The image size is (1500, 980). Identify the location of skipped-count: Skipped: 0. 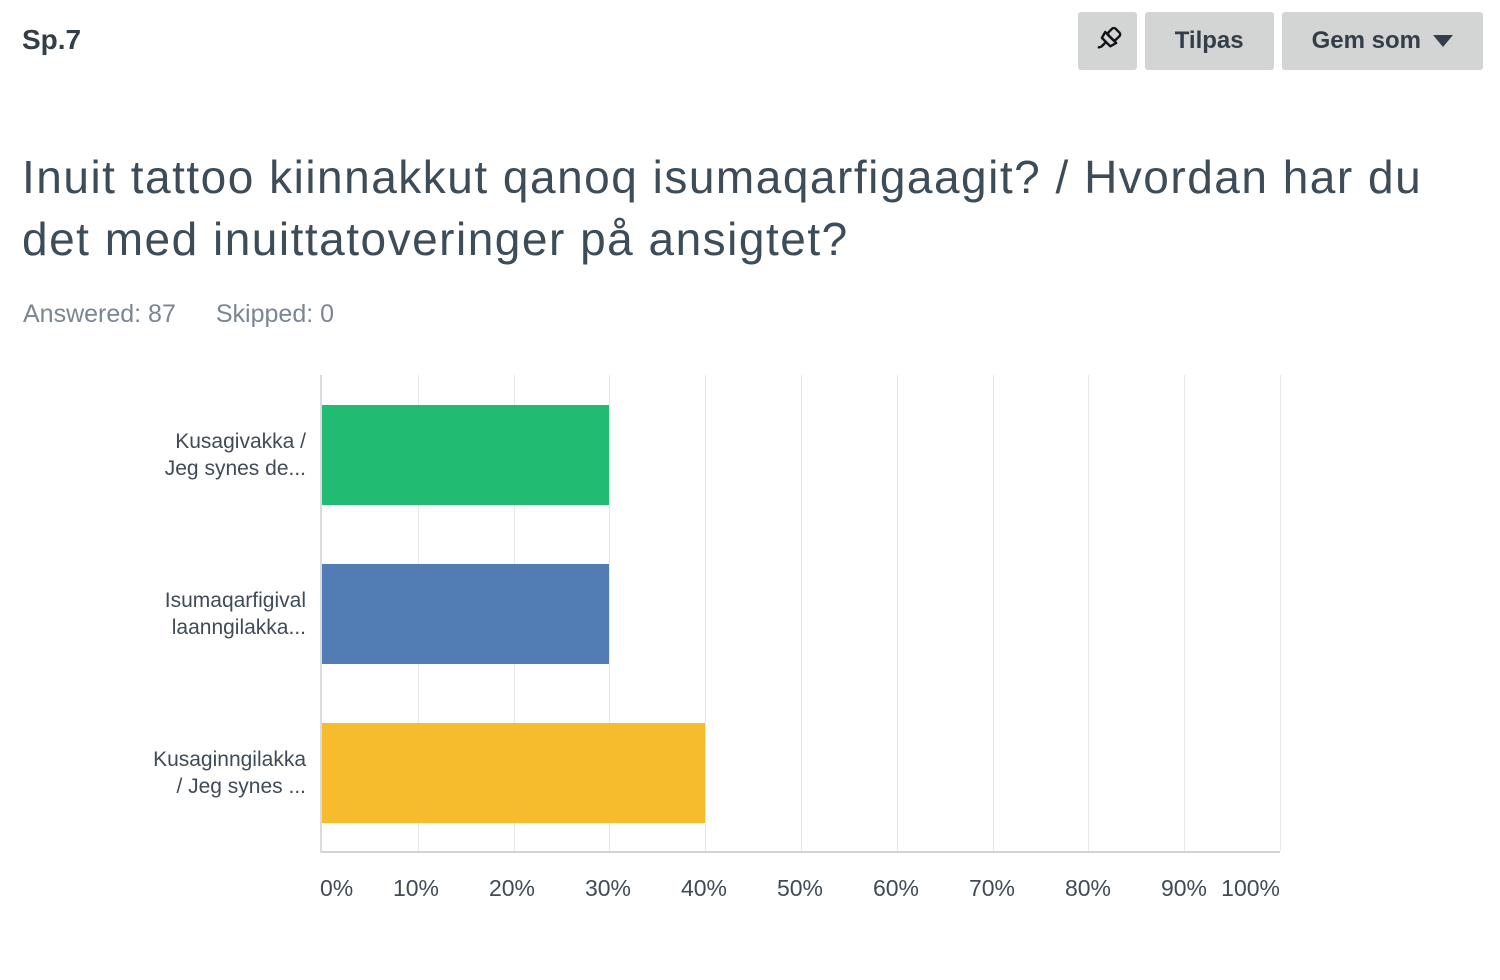
(275, 314).